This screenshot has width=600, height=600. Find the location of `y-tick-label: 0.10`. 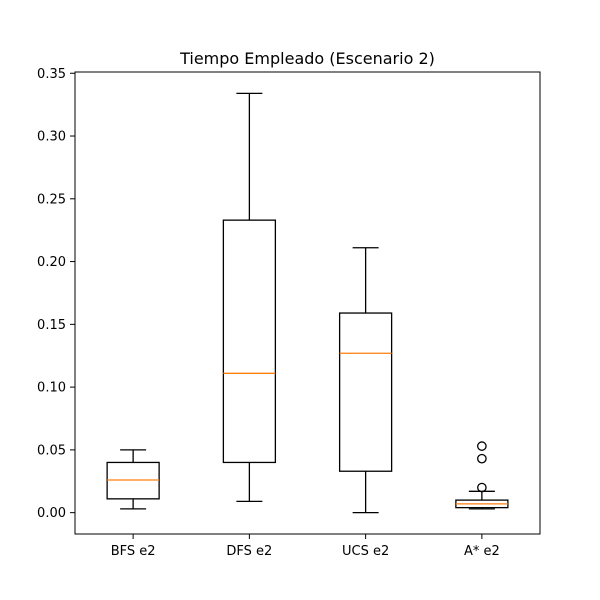

y-tick-label: 0.10 is located at coordinates (51, 388).